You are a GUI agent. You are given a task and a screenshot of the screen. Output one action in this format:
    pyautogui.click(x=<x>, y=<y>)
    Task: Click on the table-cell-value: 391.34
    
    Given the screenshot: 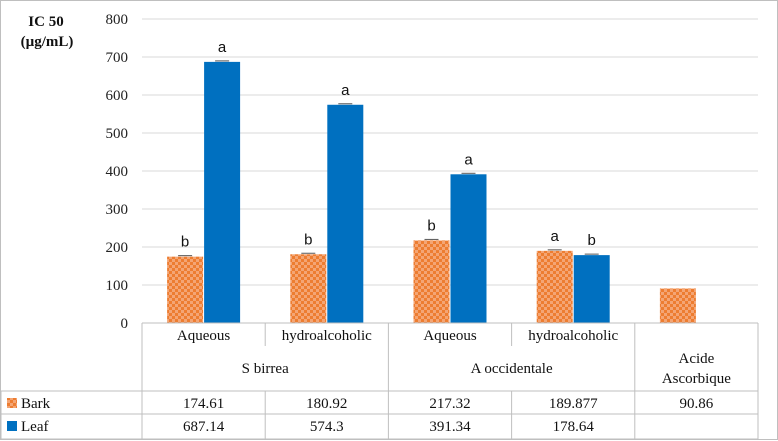 What is the action you would take?
    pyautogui.click(x=450, y=427)
    